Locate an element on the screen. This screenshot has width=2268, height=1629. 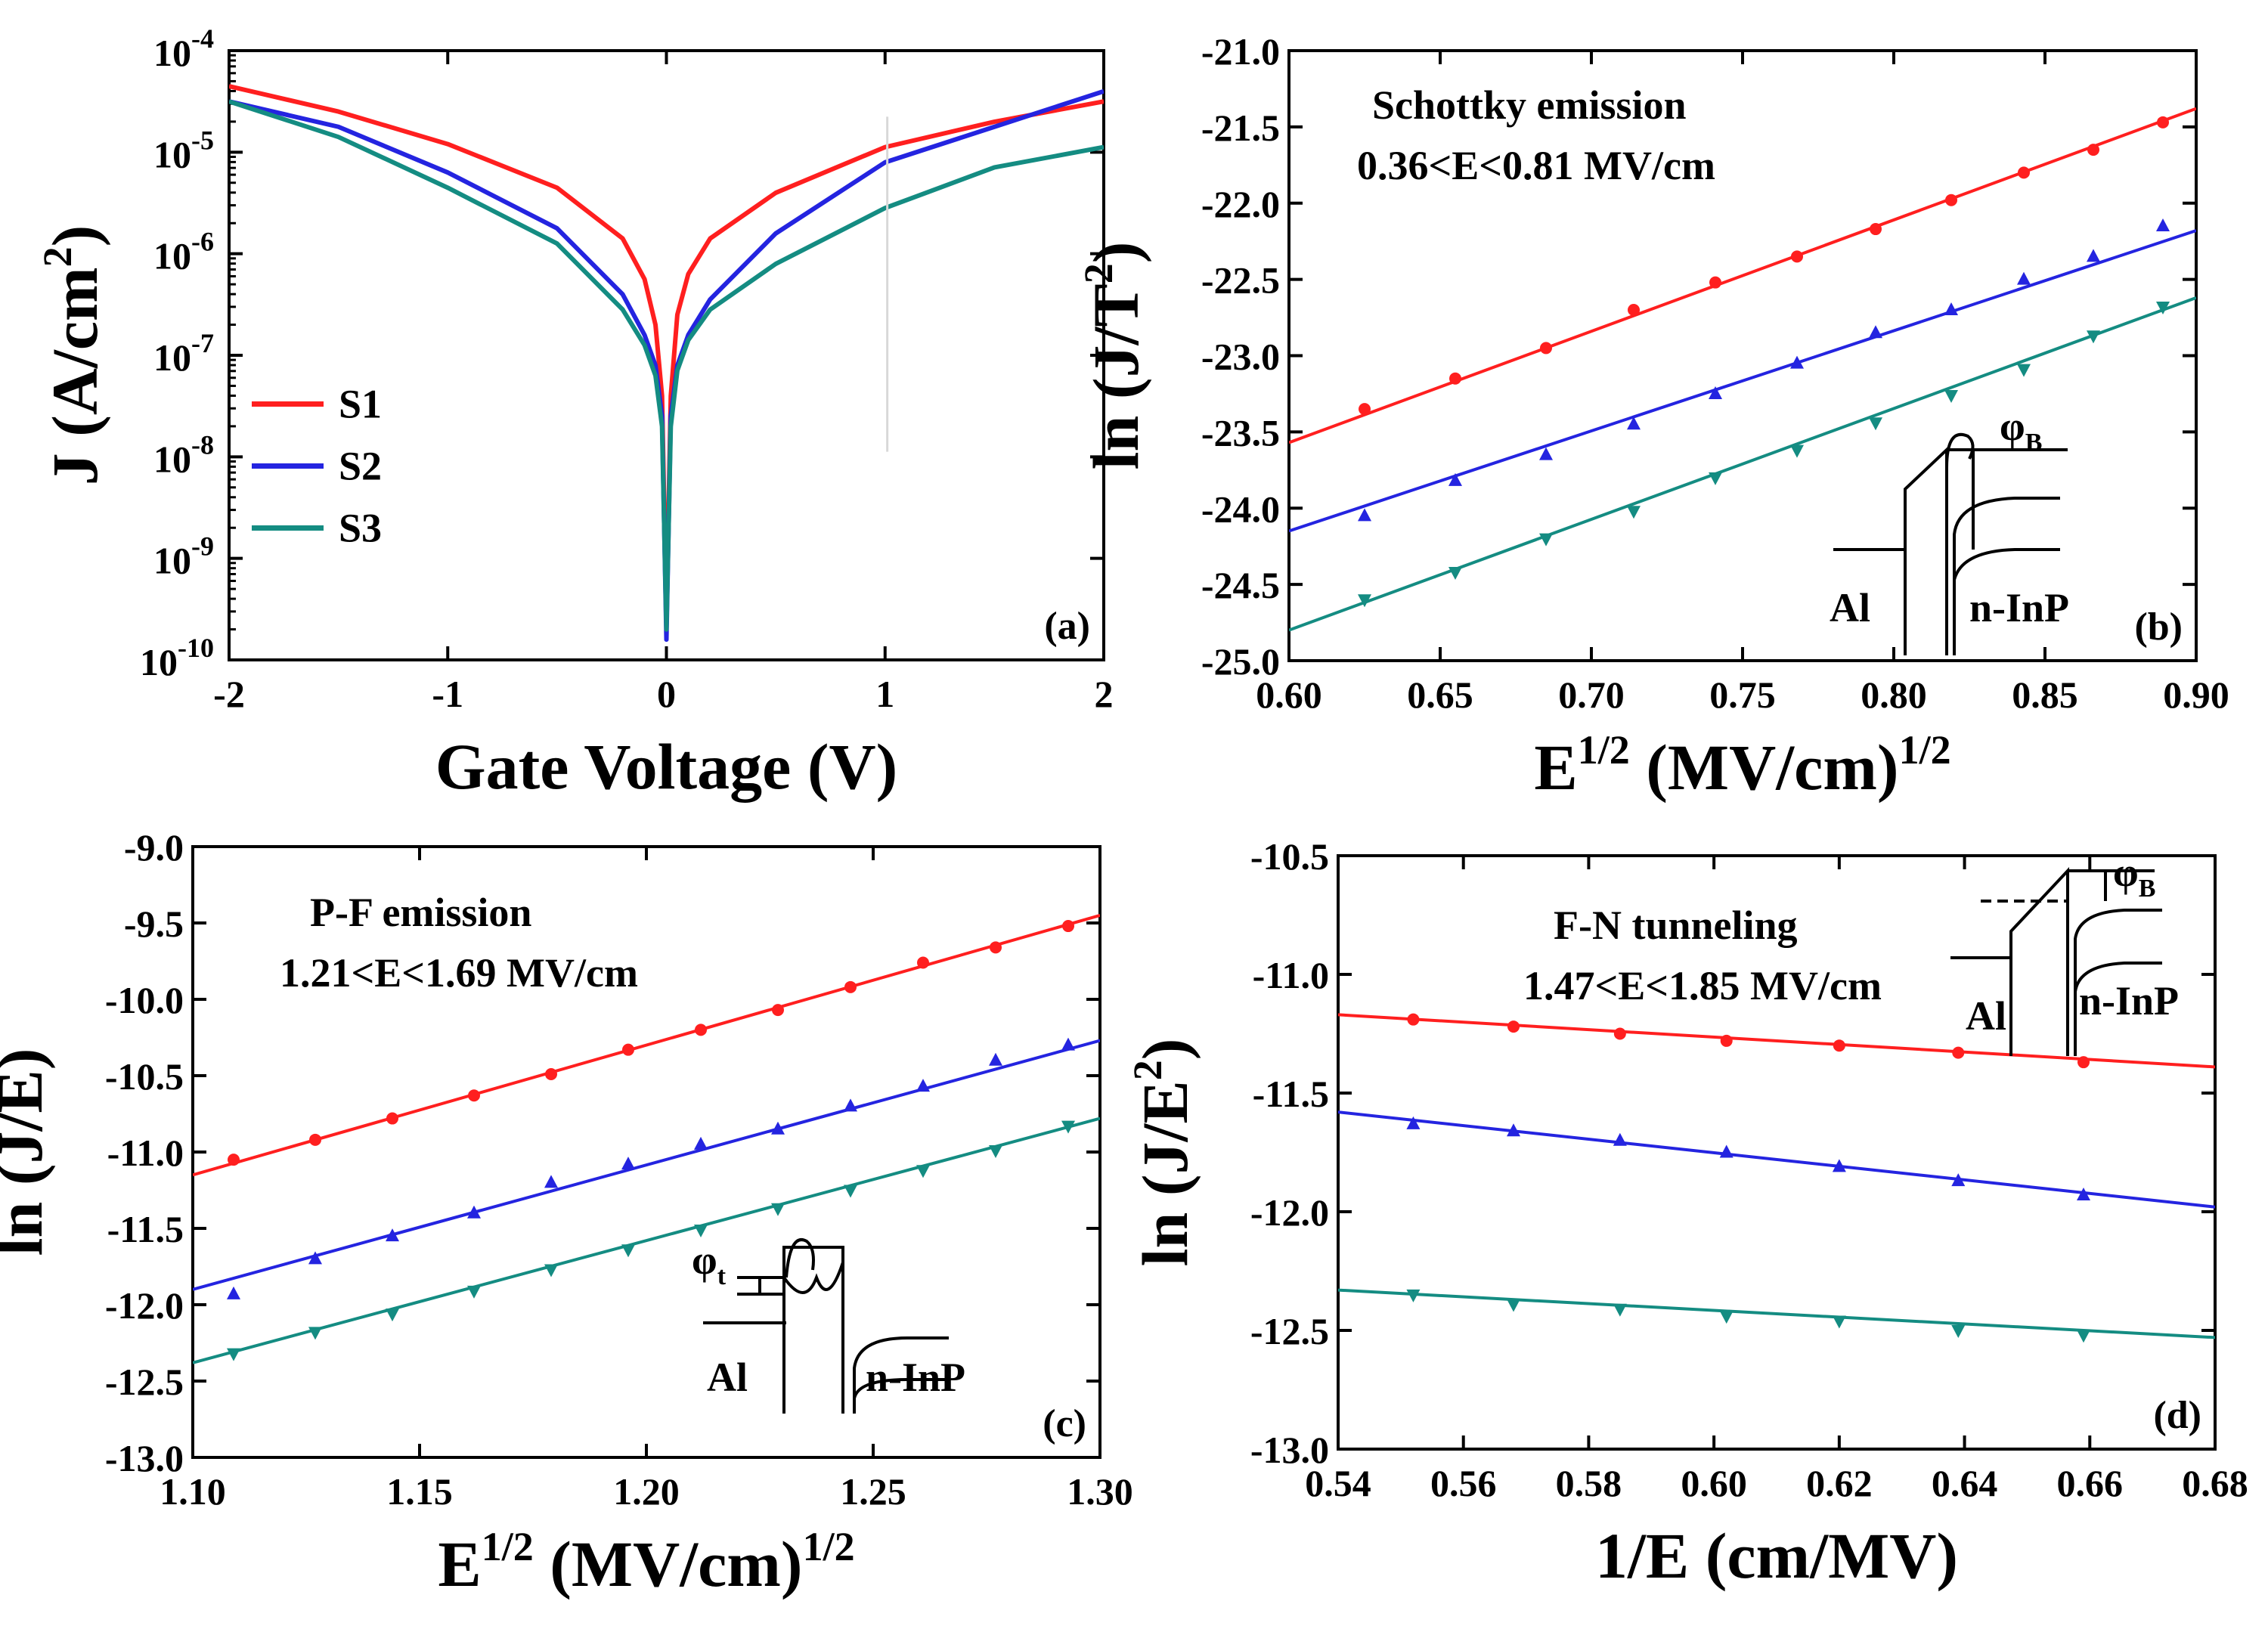
x-axis-label-mid: (MV/cm) is located at coordinates (1764, 767).